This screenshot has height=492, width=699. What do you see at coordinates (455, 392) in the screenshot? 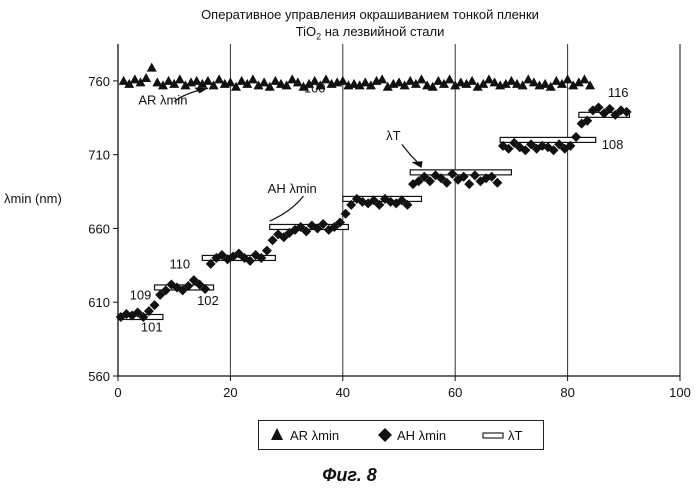
I see `x-tick-label: 60` at bounding box center [455, 392].